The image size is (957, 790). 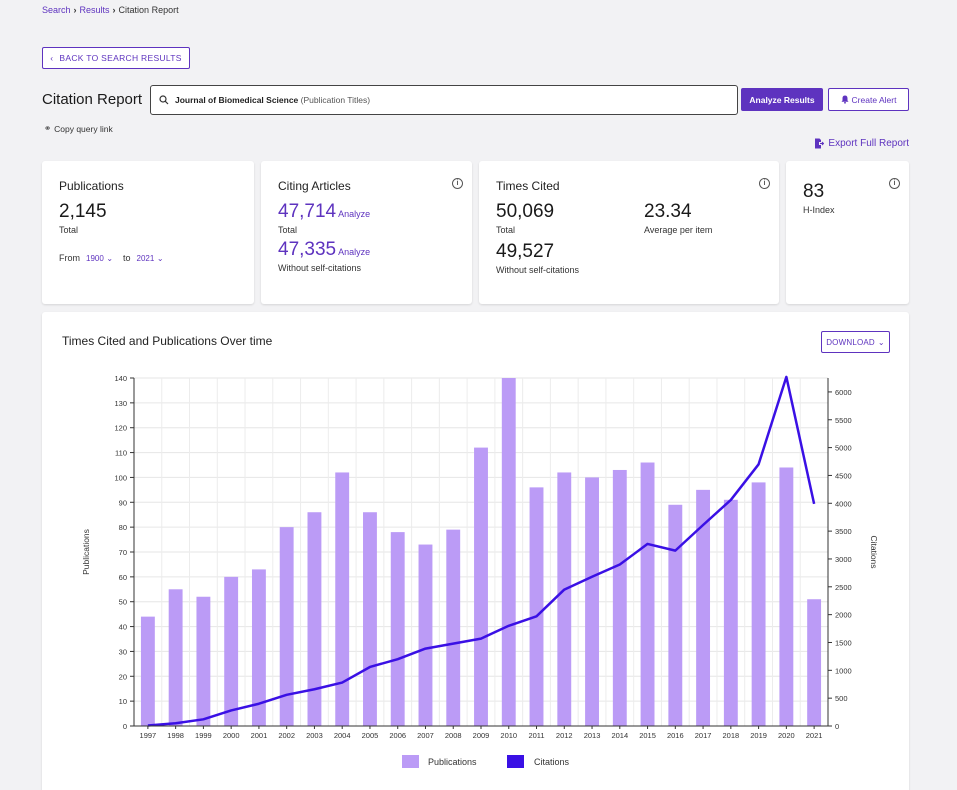 I want to click on x-tick-label: 2013, so click(x=592, y=735).